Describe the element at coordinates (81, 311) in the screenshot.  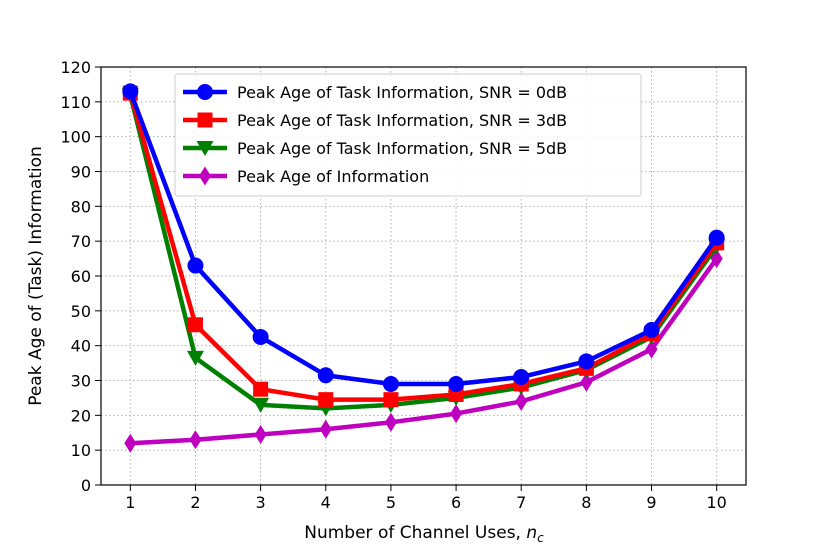
I see `y-tick-label: 50` at that location.